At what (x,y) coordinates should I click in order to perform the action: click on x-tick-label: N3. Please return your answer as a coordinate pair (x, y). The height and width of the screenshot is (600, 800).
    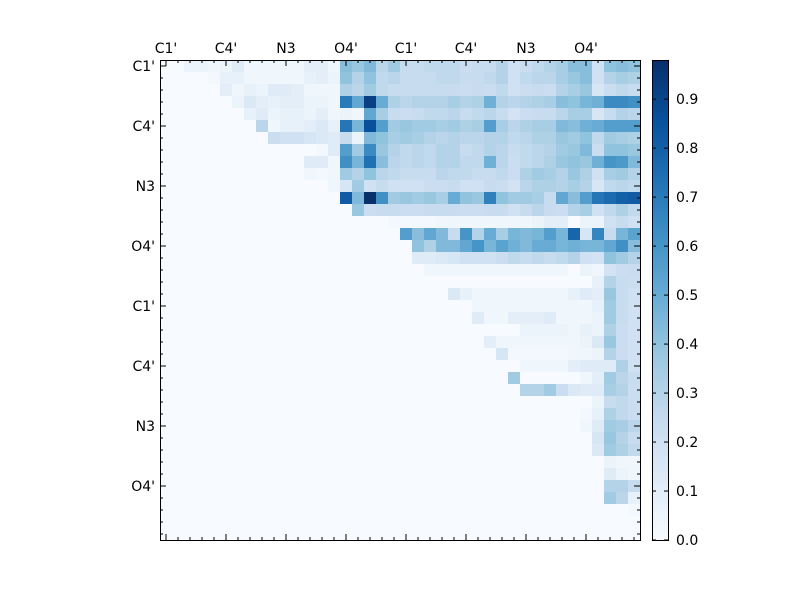
    Looking at the image, I should click on (285, 49).